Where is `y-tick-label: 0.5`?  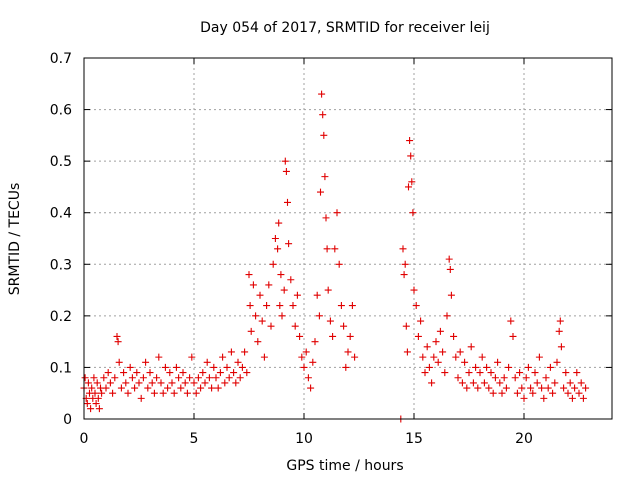
y-tick-label: 0.5 is located at coordinates (61, 162).